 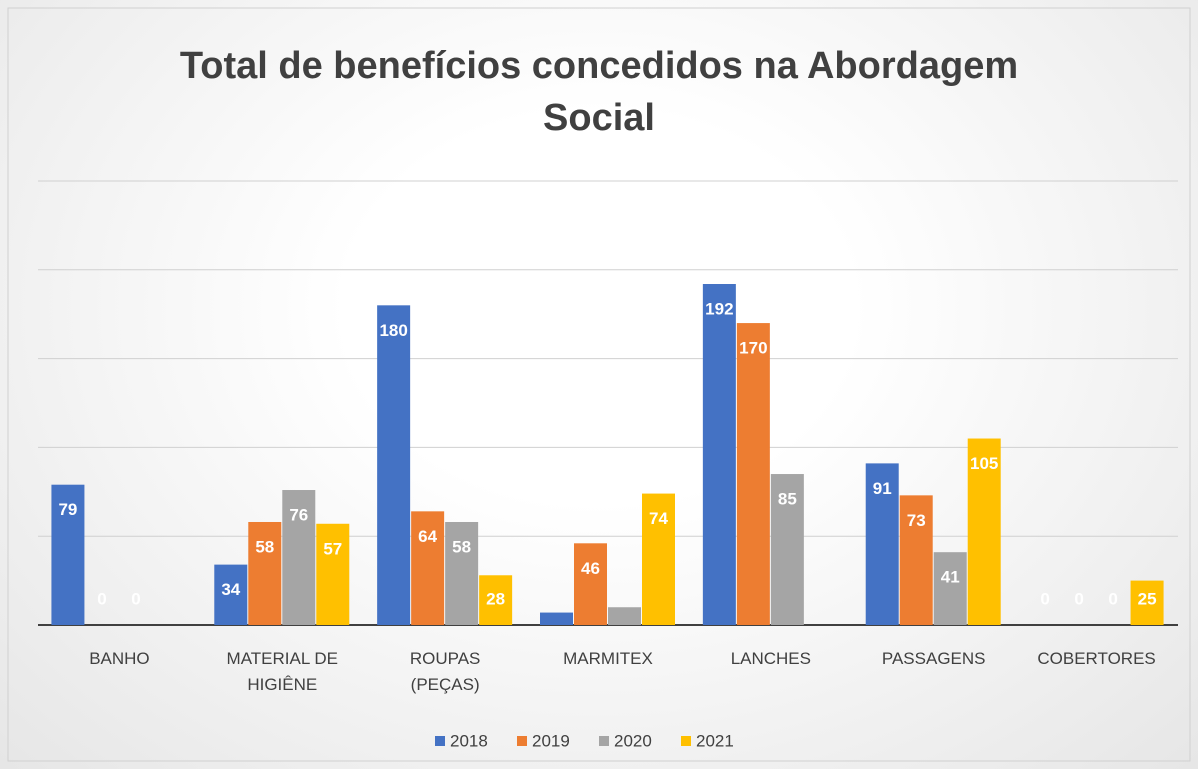 I want to click on x-tick-label: ROUPAS (PEÇAS), so click(x=445, y=671).